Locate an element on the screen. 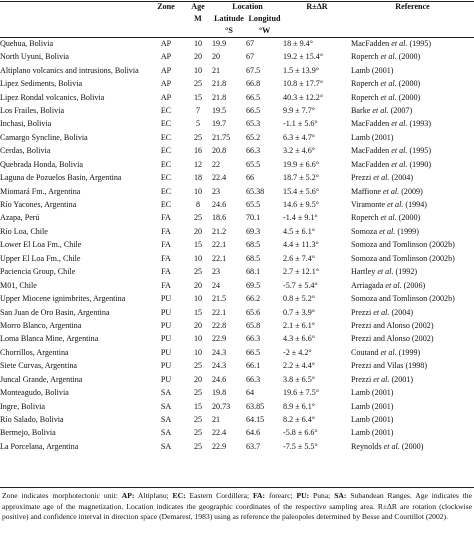 This screenshot has width=474, height=539. latitude-cell: 21.5 is located at coordinates (219, 299).